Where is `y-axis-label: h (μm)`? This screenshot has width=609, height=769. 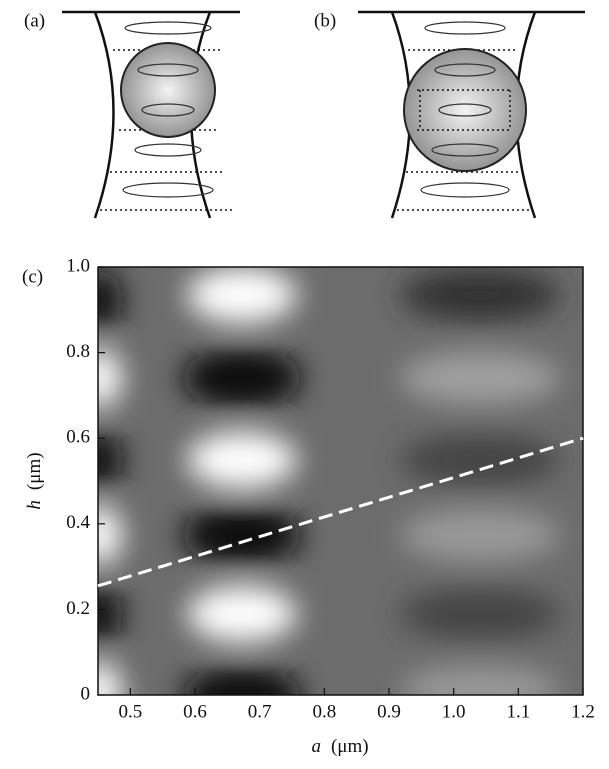 y-axis-label: h (μm) is located at coordinates (34, 480).